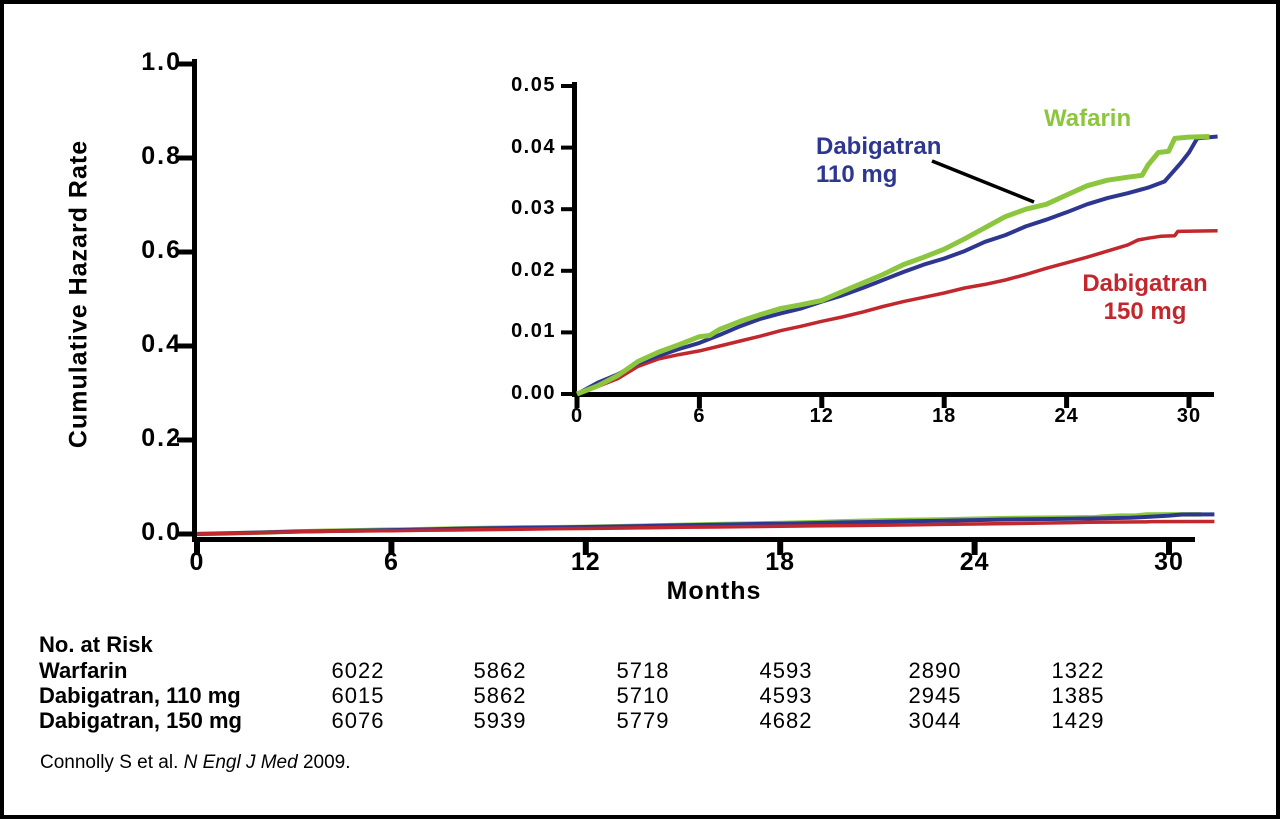 This screenshot has height=819, width=1280. Describe the element at coordinates (500, 720) in the screenshot. I see `risk-value: 5939` at that location.